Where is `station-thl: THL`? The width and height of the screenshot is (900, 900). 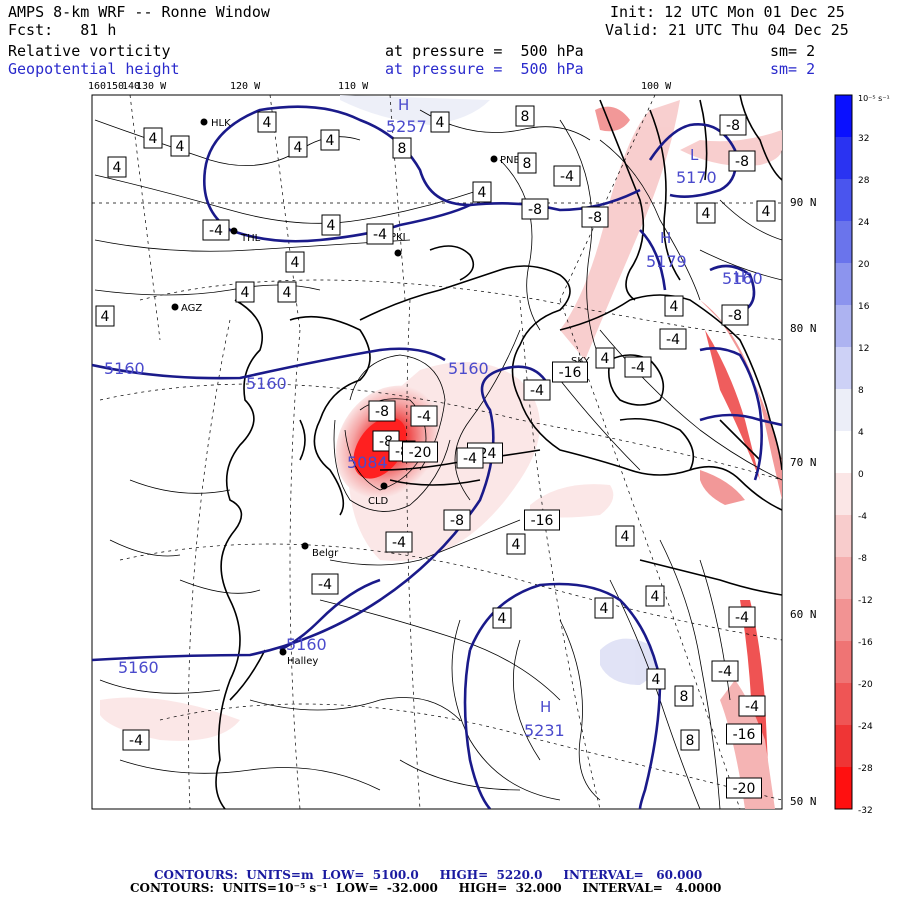
station-thl: THL is located at coordinates (250, 238).